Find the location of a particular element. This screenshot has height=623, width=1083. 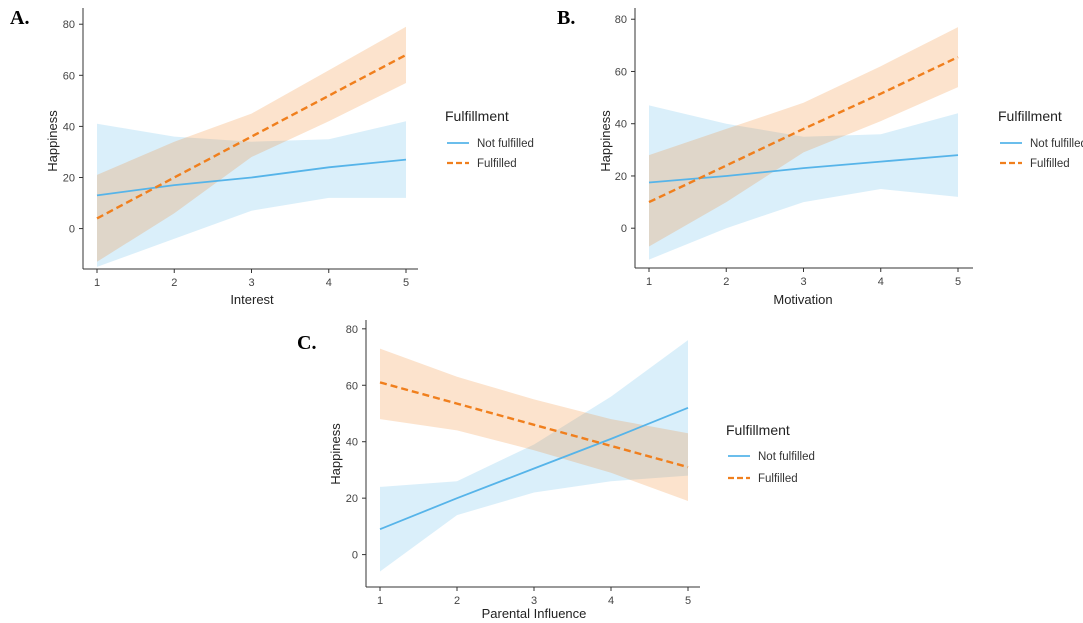

panel-letter: B. is located at coordinates (566, 18).